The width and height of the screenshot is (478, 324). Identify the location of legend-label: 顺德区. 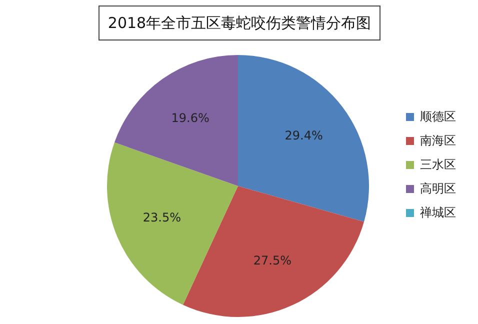
(438, 116).